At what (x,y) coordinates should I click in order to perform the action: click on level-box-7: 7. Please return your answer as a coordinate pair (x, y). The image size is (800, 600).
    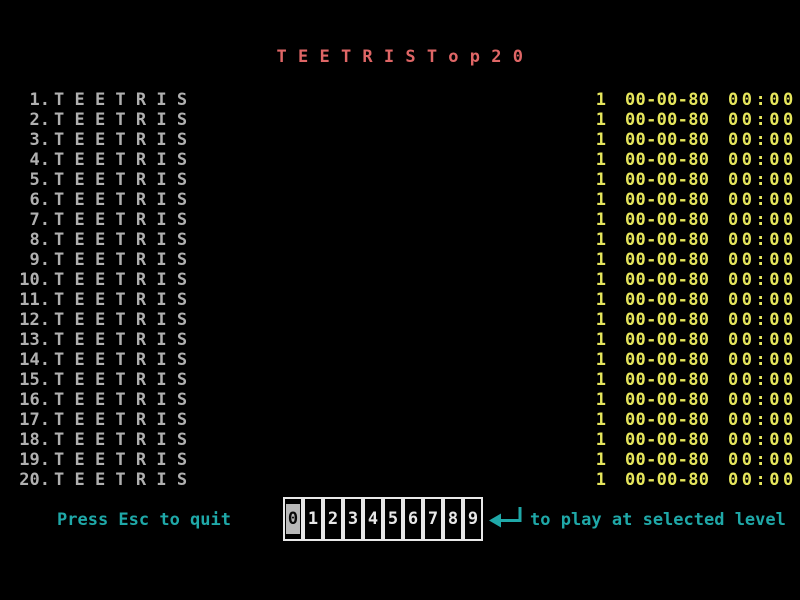
    Looking at the image, I should click on (433, 519).